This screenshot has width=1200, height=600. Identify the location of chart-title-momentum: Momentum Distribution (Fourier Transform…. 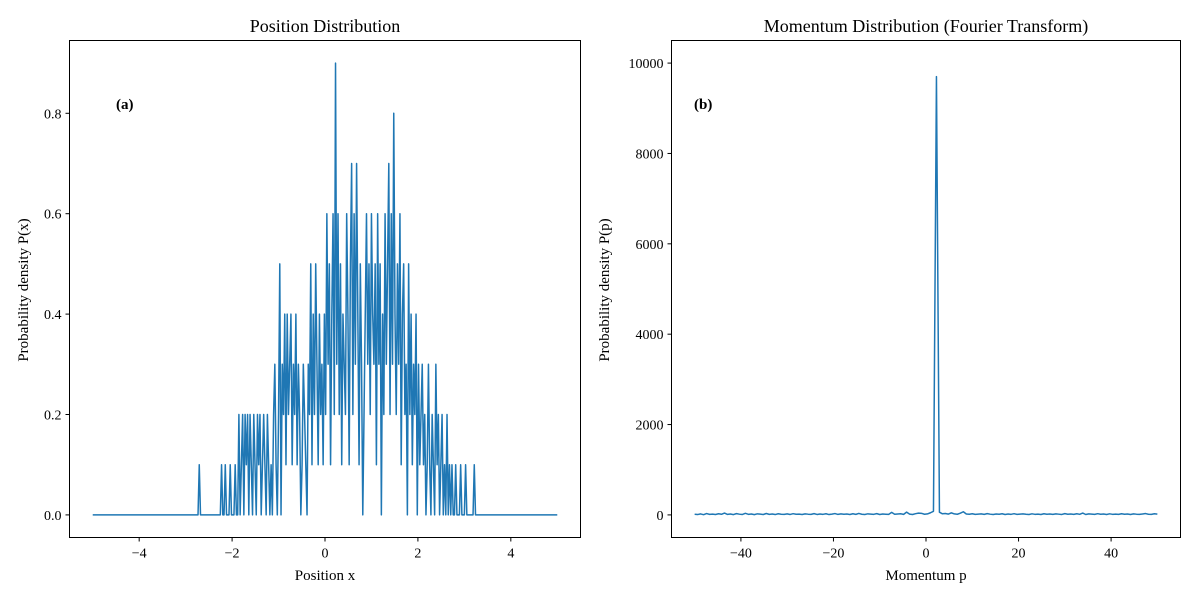
(926, 26).